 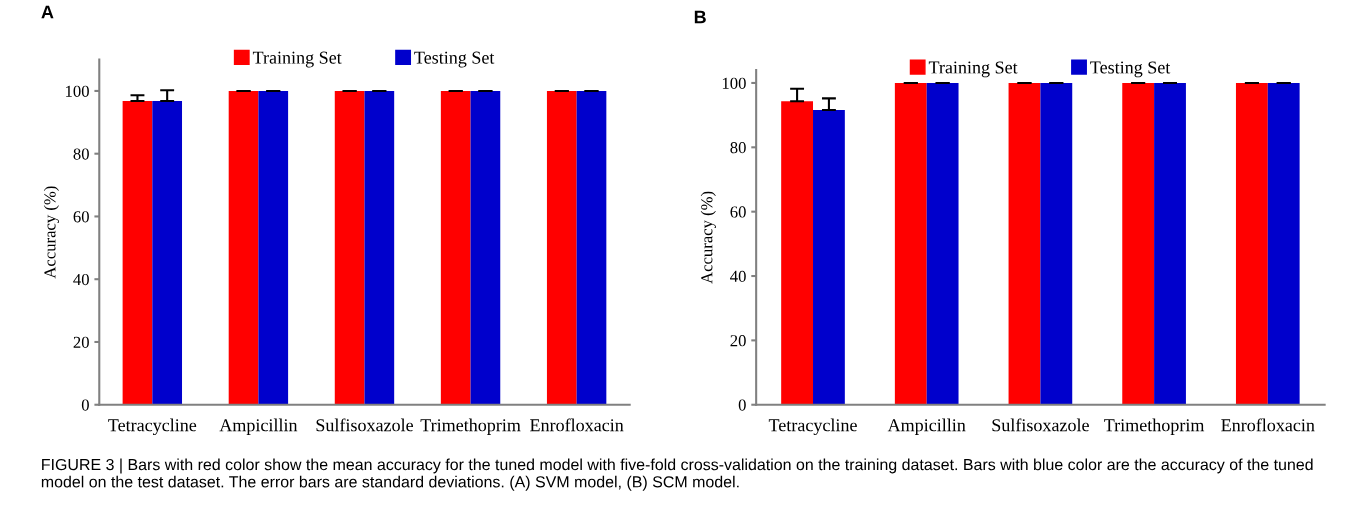 I want to click on chart-title: B, so click(x=700, y=17).